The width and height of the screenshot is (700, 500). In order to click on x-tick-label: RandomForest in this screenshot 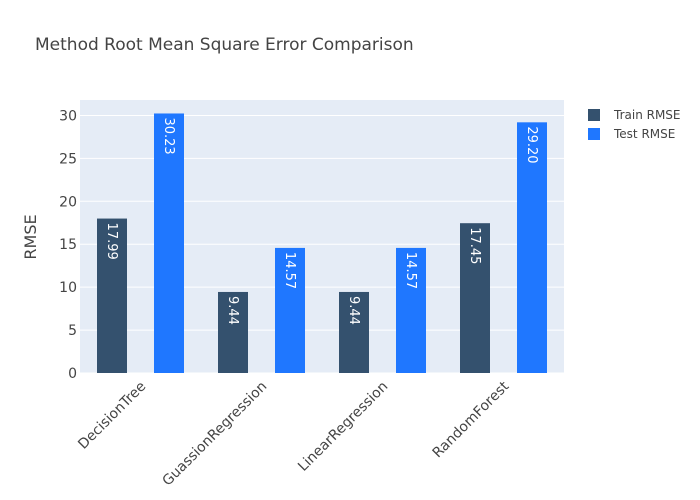, I will do `click(471, 419)`.